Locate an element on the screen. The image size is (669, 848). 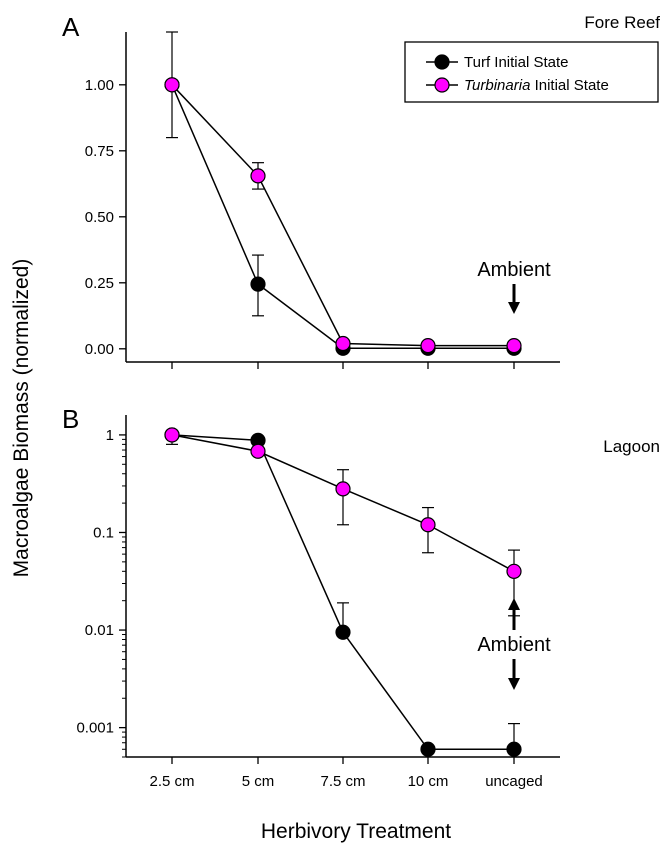
panel-b-annotation-arrowhead-up is located at coordinates (514, 604).